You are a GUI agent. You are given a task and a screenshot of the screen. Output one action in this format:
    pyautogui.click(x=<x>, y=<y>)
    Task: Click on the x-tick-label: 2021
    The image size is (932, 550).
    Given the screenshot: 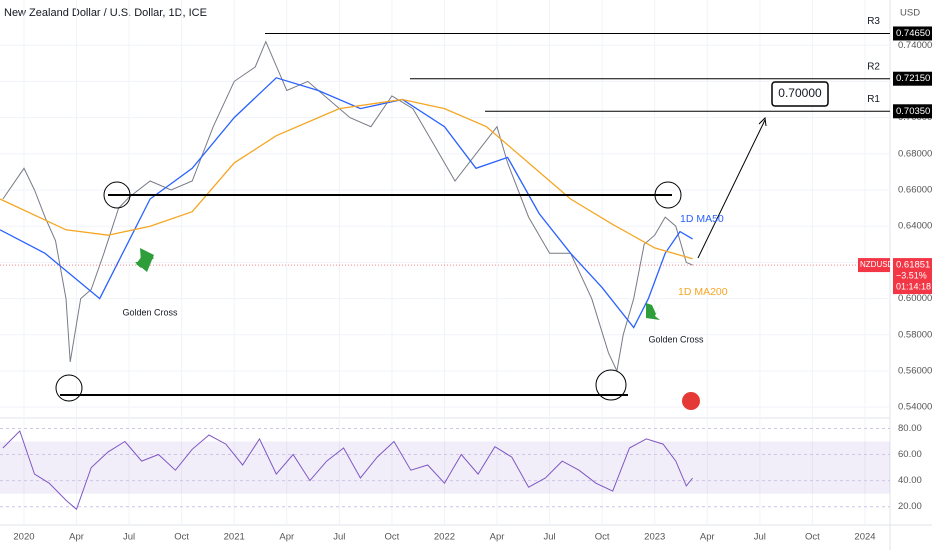 What is the action you would take?
    pyautogui.click(x=234, y=537)
    